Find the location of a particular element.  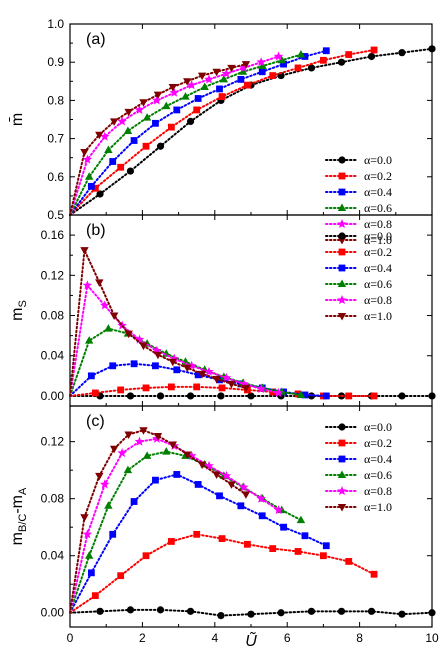

legend-label: α=0.2 is located at coordinates (378, 443).